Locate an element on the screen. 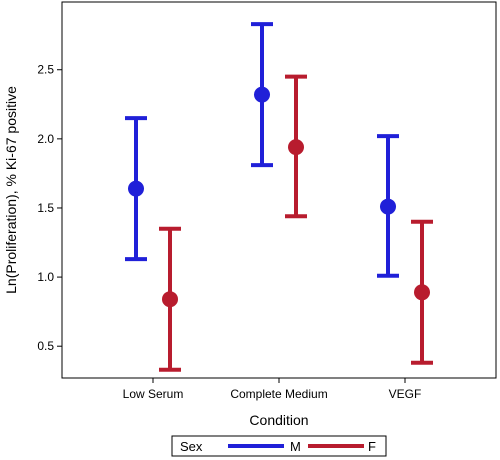 This screenshot has width=500, height=460. legend-label-F: F is located at coordinates (372, 446).